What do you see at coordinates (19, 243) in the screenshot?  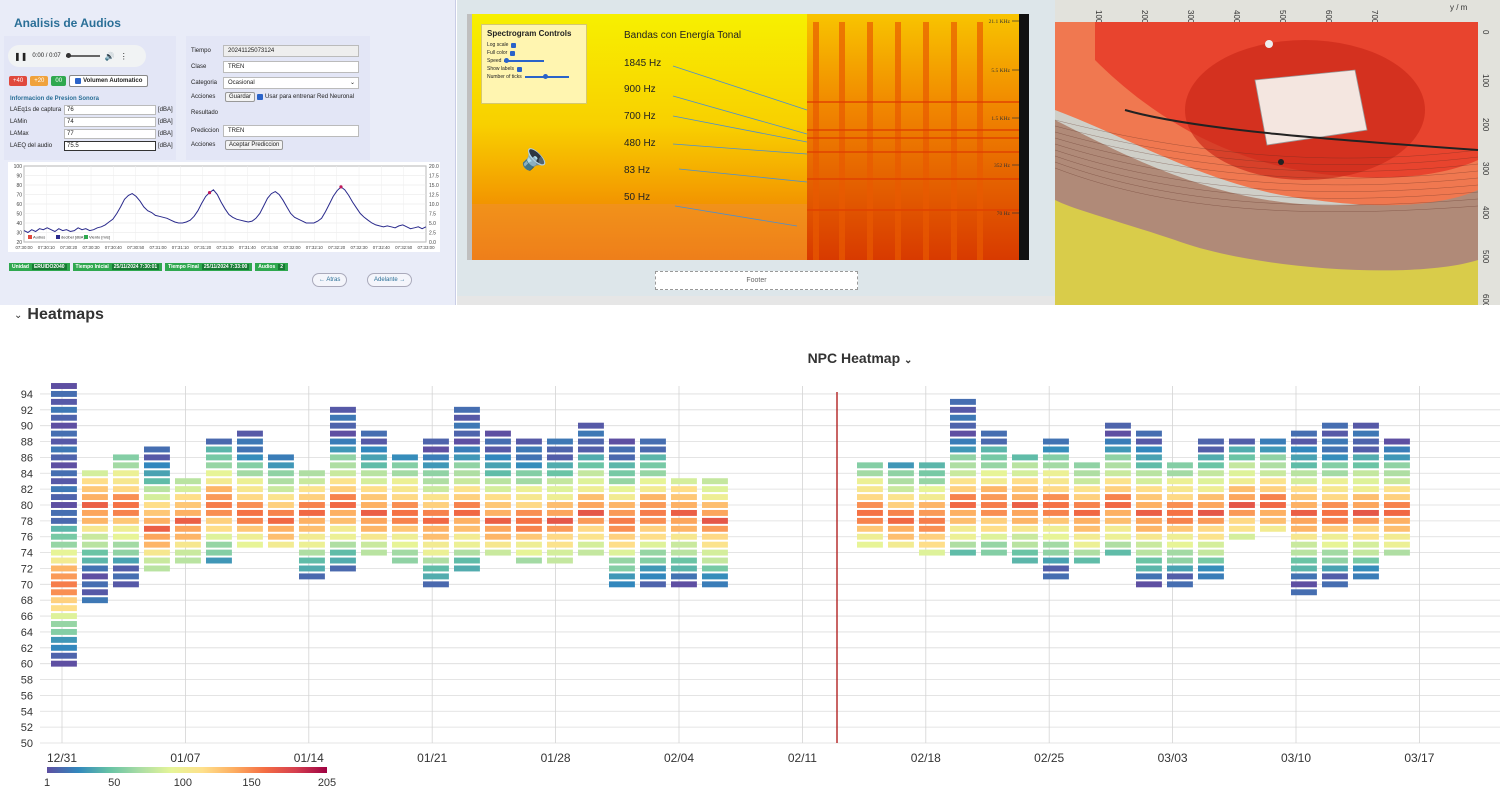 I see `y-tick-label: 20` at bounding box center [19, 243].